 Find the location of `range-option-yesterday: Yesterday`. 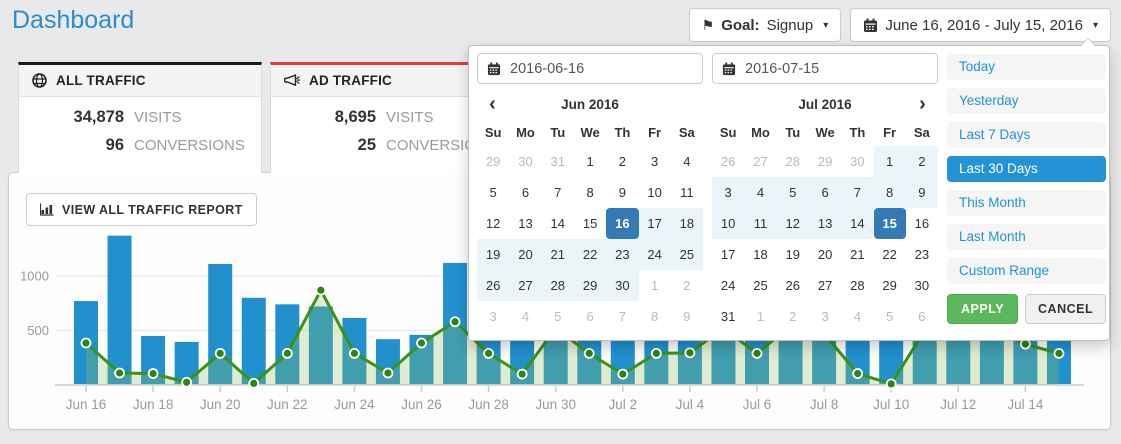

range-option-yesterday: Yesterday is located at coordinates (1027, 101).